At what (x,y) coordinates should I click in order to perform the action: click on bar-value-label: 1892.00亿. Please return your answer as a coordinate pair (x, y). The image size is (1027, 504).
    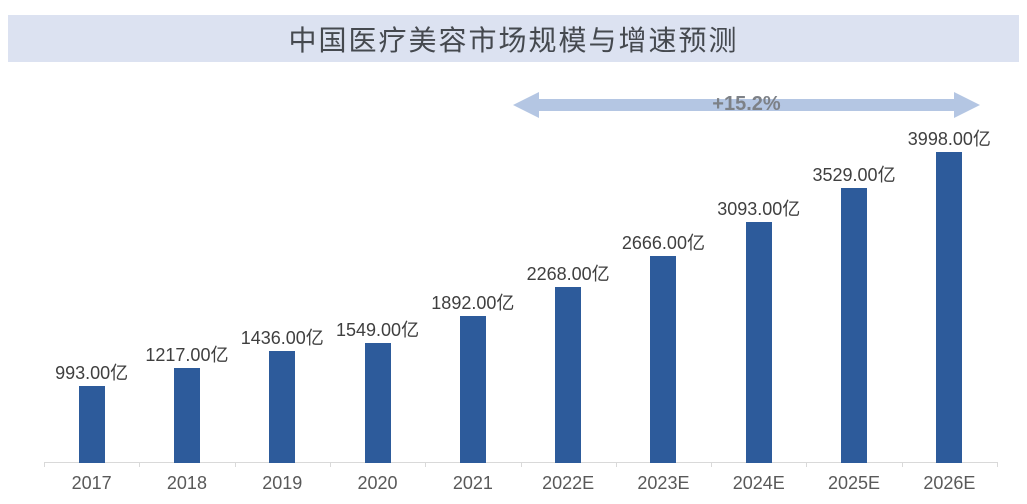
    Looking at the image, I should click on (473, 303).